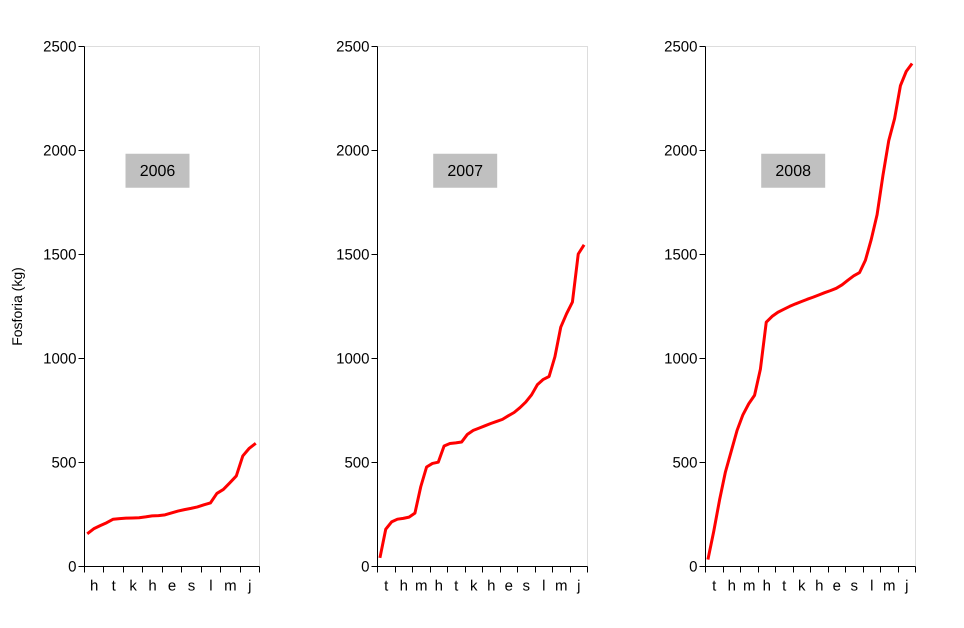 The height and width of the screenshot is (628, 964). Describe the element at coordinates (465, 171) in the screenshot. I see `annotation: 2007` at that location.